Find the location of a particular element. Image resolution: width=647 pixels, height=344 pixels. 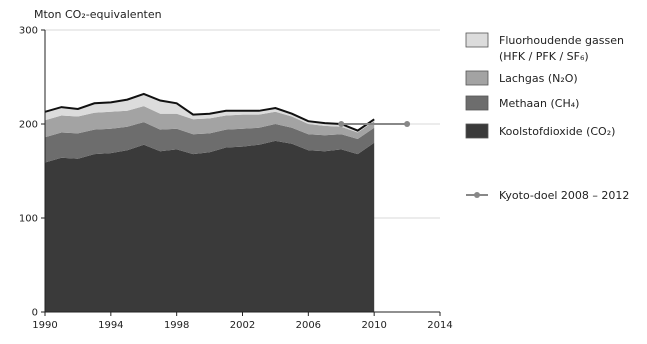

x-tick-label-2014: 2014 is located at coordinates (439, 325).